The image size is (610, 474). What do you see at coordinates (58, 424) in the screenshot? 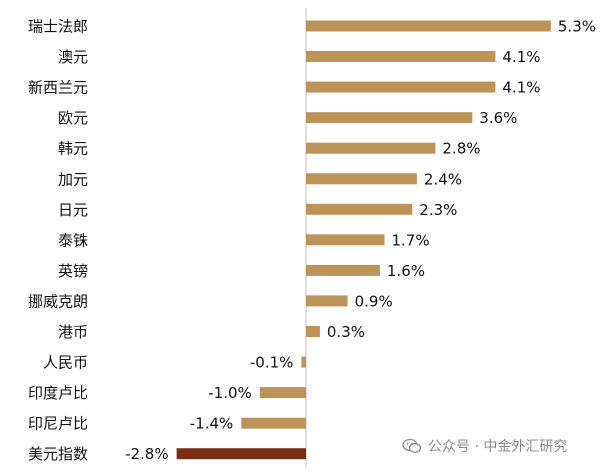
I see `category-label-13: 印尼卢比` at bounding box center [58, 424].